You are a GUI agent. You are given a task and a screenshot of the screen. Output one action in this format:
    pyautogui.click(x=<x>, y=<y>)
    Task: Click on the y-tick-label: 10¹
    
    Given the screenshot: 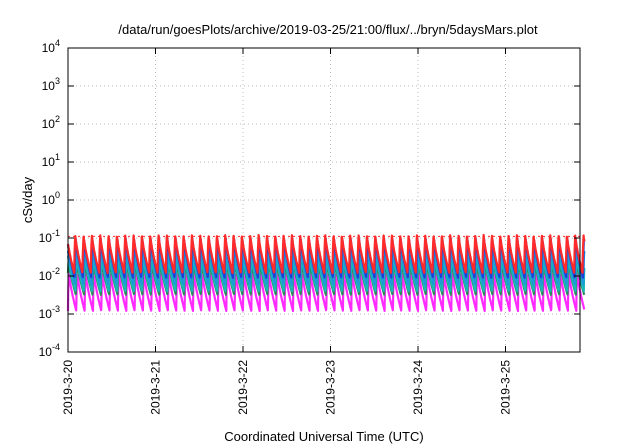 What is the action you would take?
    pyautogui.click(x=51, y=160)
    